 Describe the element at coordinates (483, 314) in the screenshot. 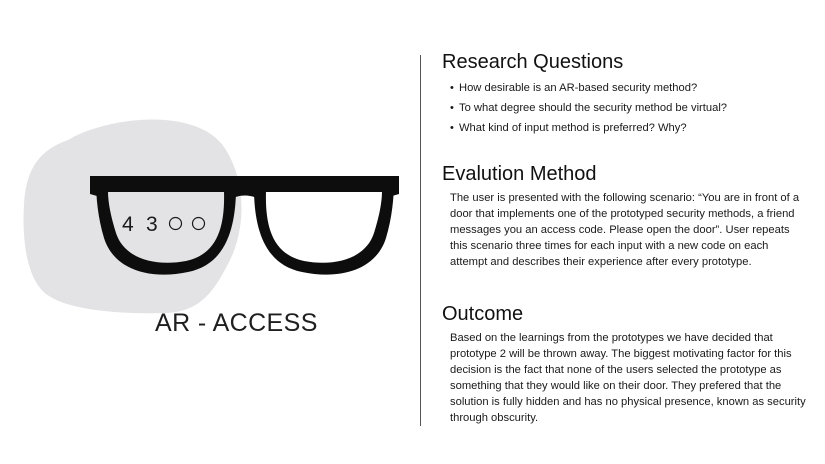

I see `outcome-heading: Outcome` at that location.